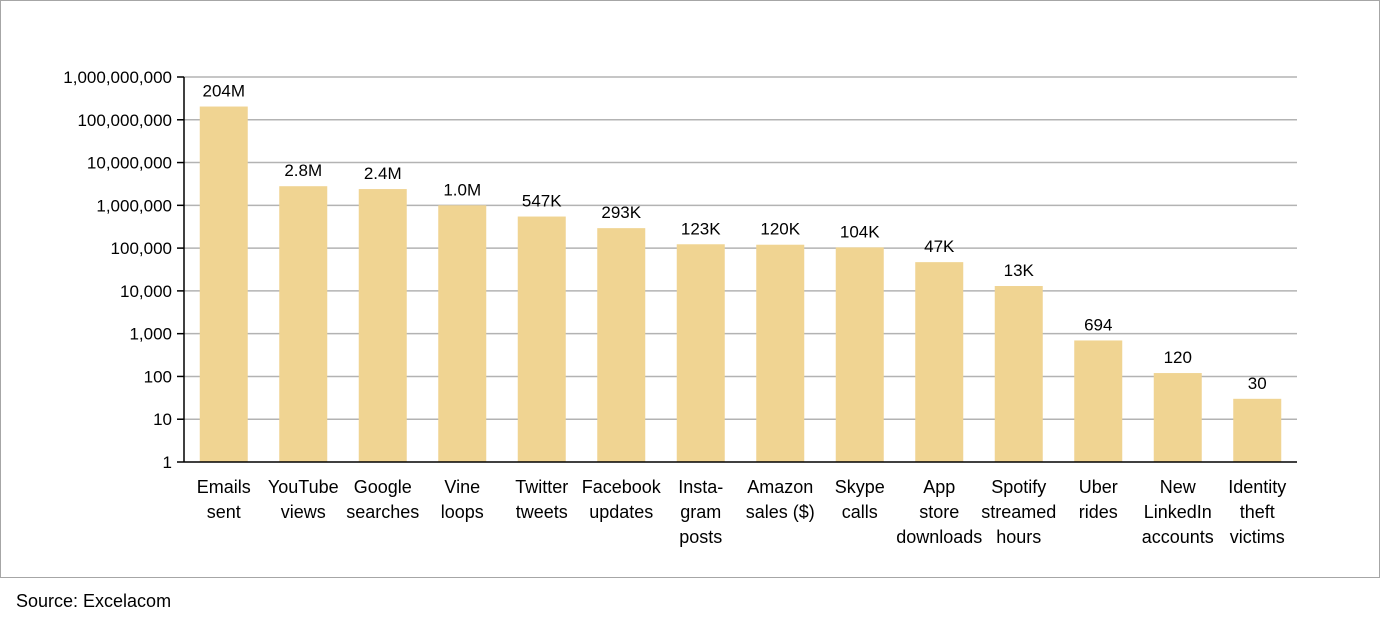 Image resolution: width=1382 pixels, height=625 pixels. What do you see at coordinates (383, 487) in the screenshot?
I see `category-label-line: Google` at bounding box center [383, 487].